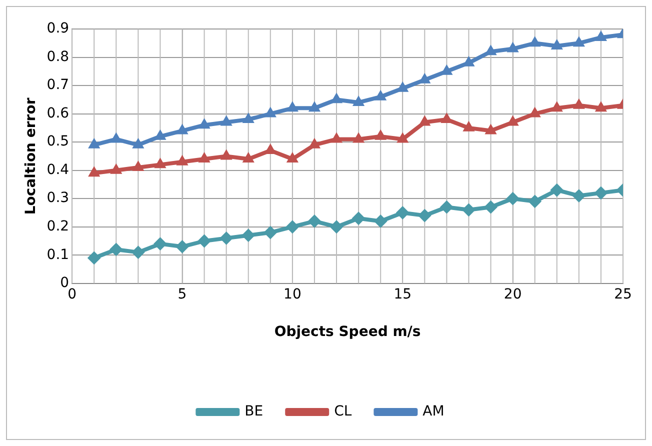 The width and height of the screenshot is (652, 446). Describe the element at coordinates (58, 142) in the screenshot. I see `y-tick-label: 0.5` at that location.